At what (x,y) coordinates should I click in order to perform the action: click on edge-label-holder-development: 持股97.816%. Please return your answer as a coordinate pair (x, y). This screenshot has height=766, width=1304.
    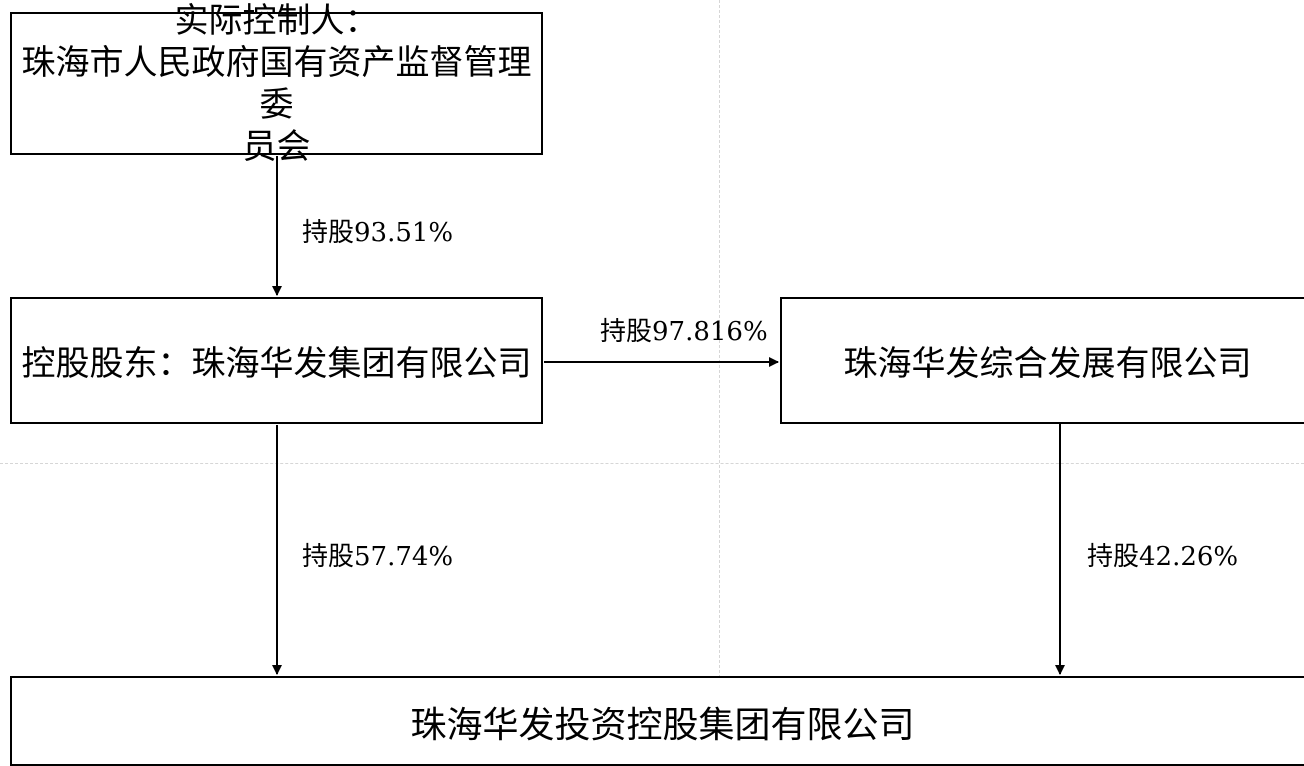
    Looking at the image, I should click on (684, 332).